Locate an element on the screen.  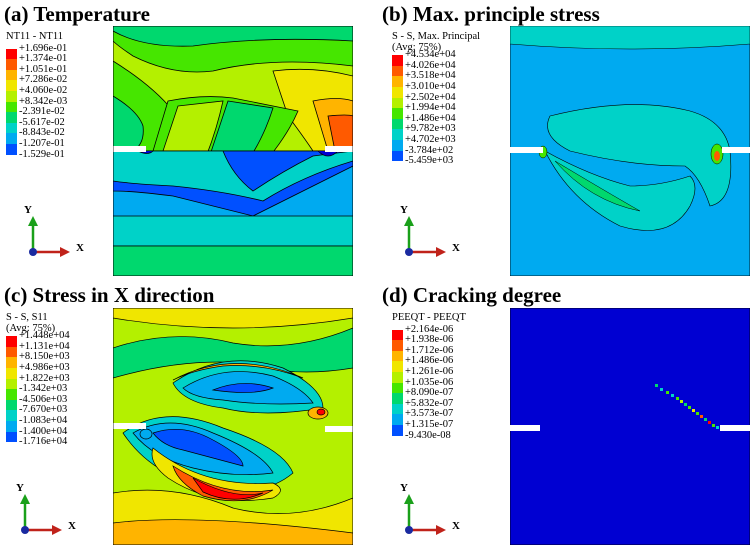
legend-entry: -1.342e+03 is located at coordinates (36, 392).